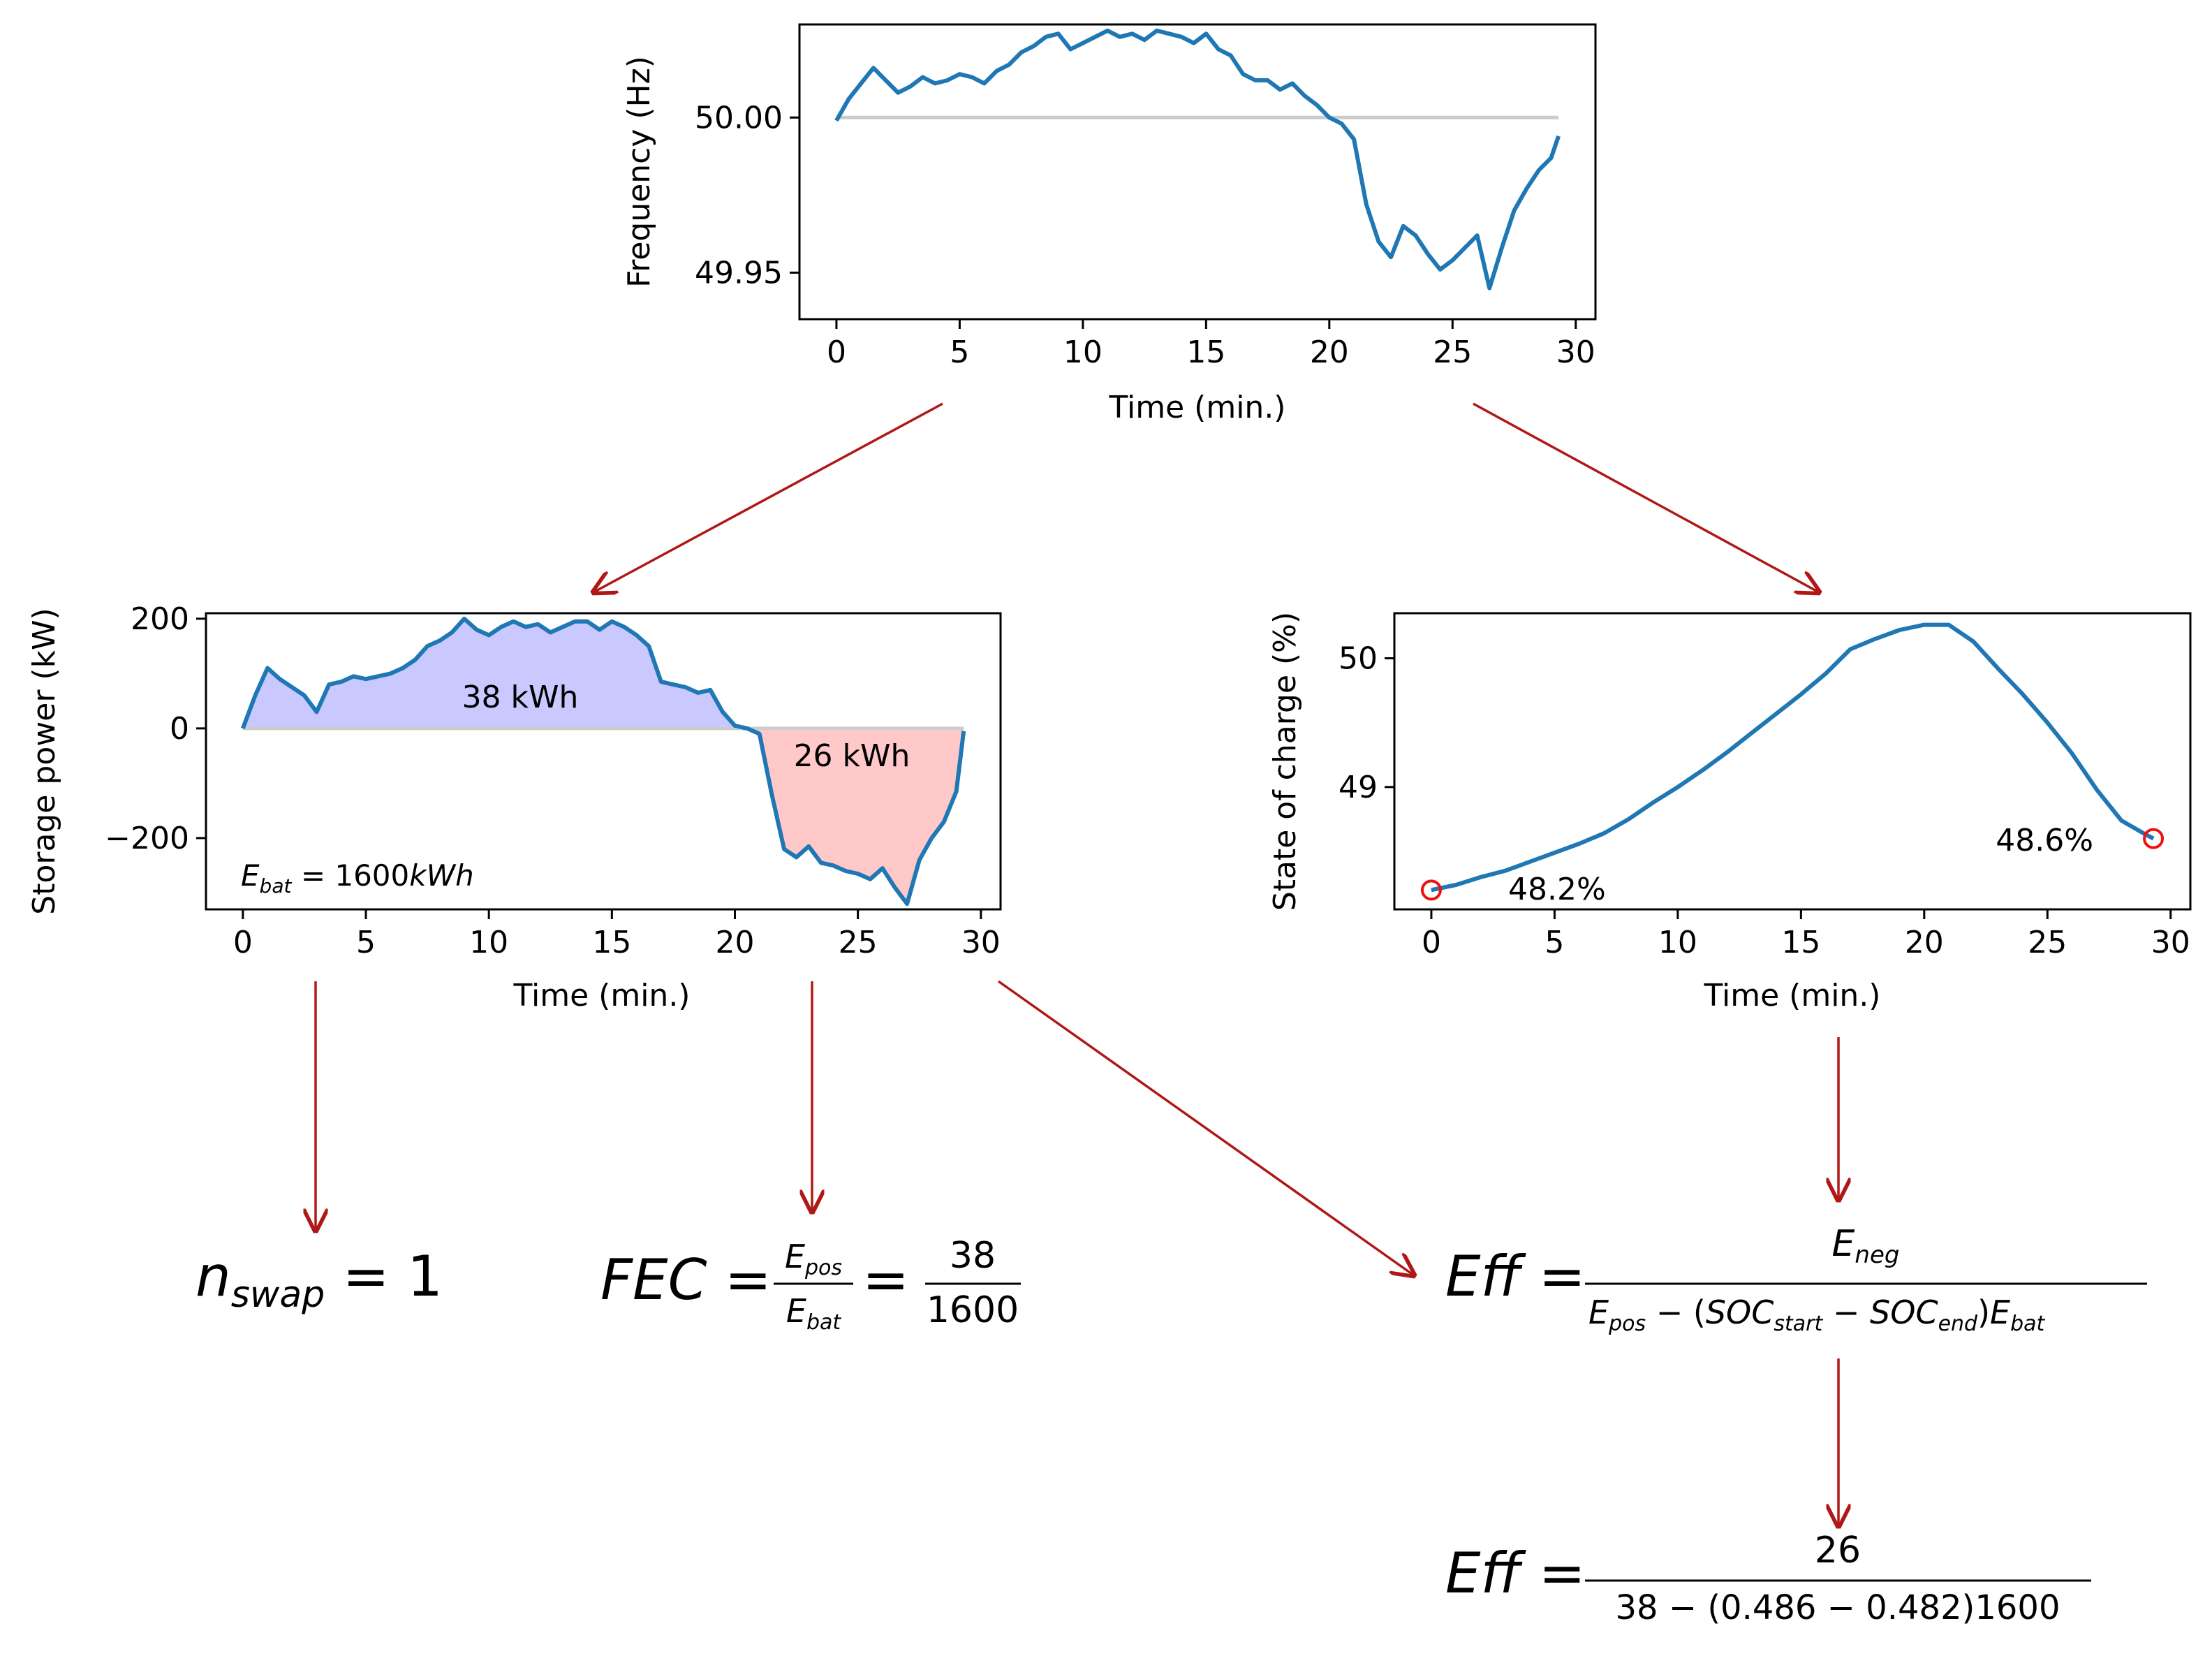 The height and width of the screenshot is (1656, 2212). Describe the element at coordinates (384, 1276) in the screenshot. I see `nswap-value: = 1` at that location.